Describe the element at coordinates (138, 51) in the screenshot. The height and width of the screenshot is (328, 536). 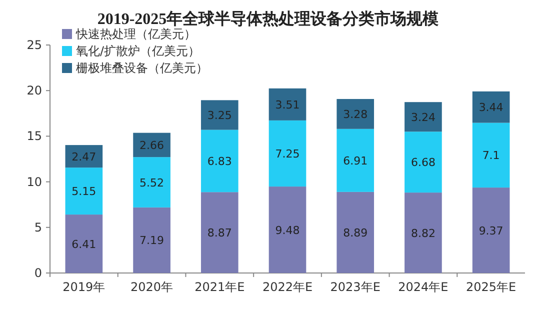
I see `legend-label: 氧化/扩散炉（亿美元）` at that location.